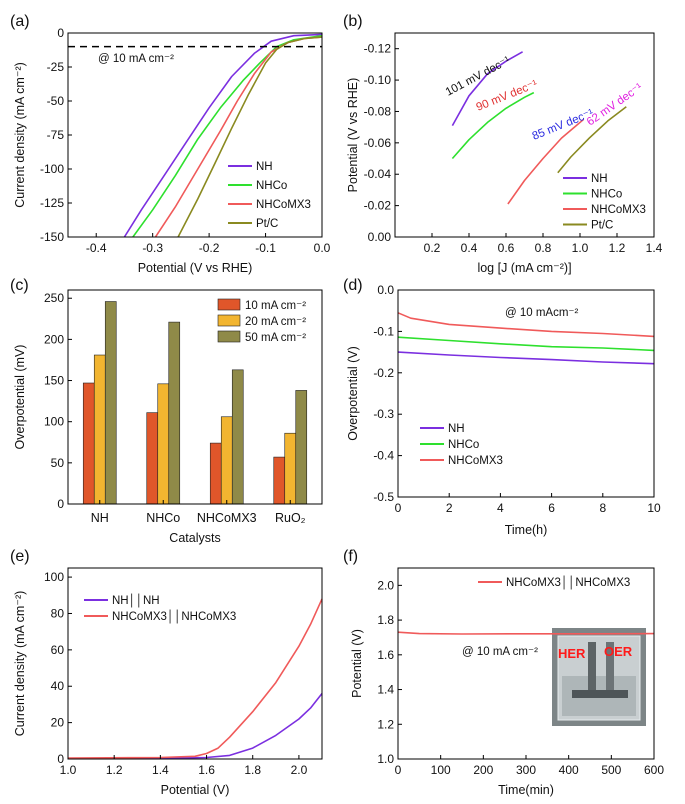  What do you see at coordinates (52, 203) in the screenshot?
I see `panel-a-ytick-label-4: -125` at bounding box center [52, 203].